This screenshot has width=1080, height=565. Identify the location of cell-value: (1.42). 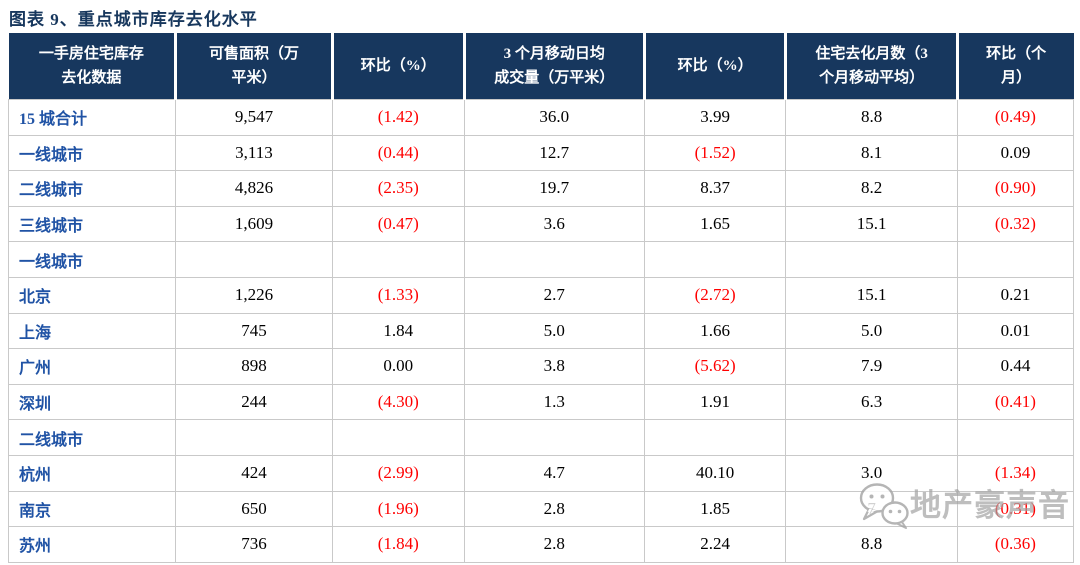
(398, 117).